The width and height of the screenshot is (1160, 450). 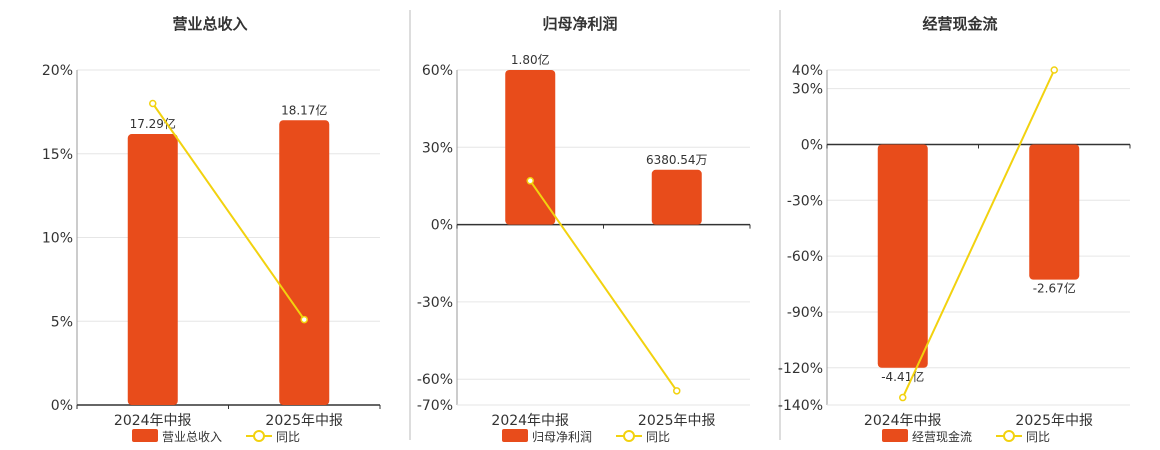 What do you see at coordinates (800, 369) in the screenshot?
I see `y-tick-label: -120%` at bounding box center [800, 369].